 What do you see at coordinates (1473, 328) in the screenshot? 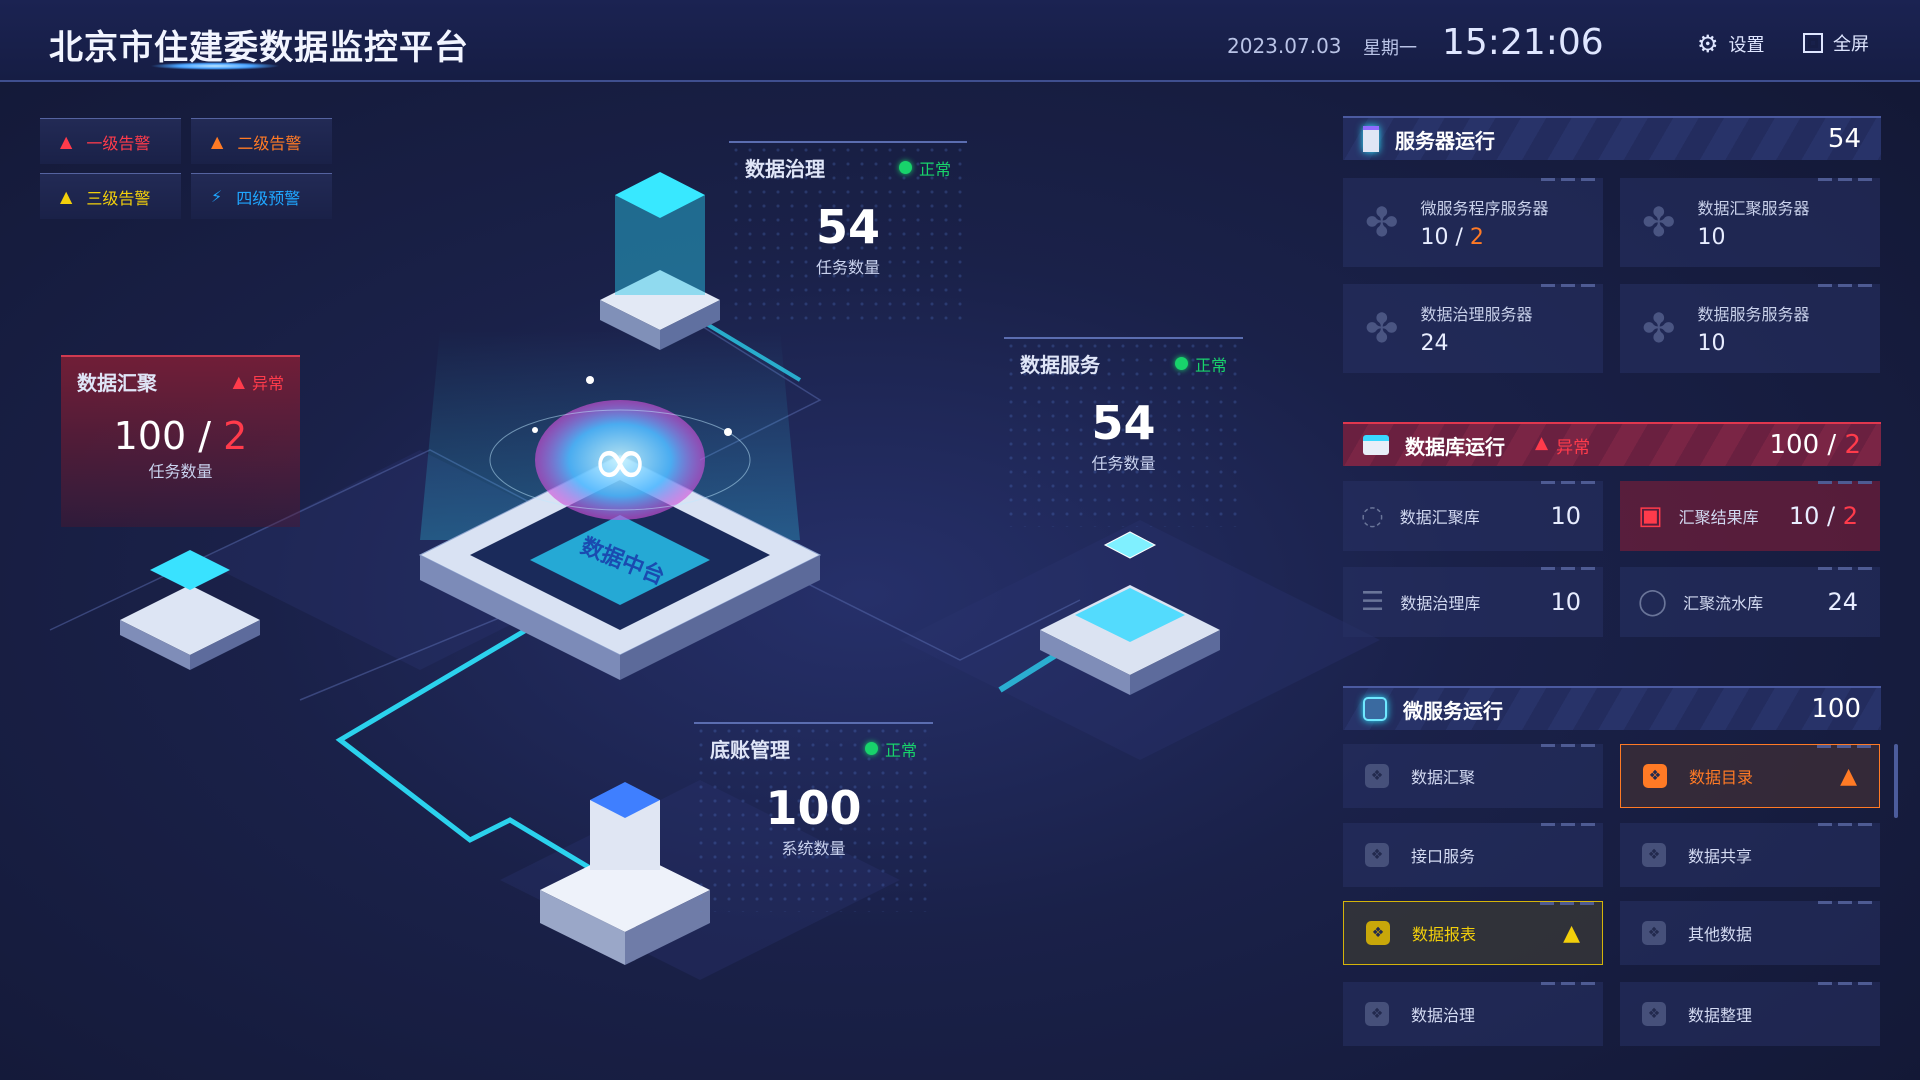
I see `server-card: ✤ 数据治理服务器 24` at bounding box center [1473, 328].